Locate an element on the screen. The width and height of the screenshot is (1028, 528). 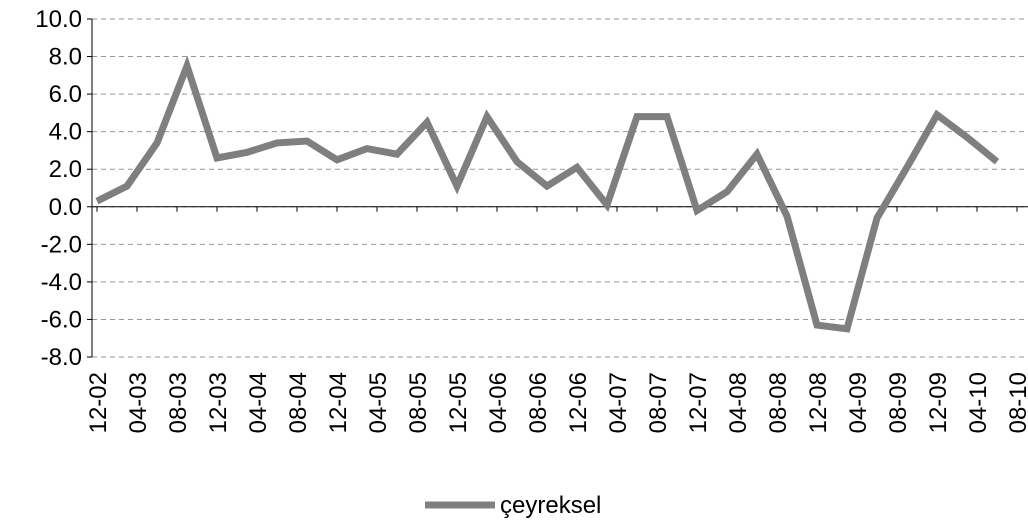
x-tick-label: 12-02 is located at coordinates (98, 402).